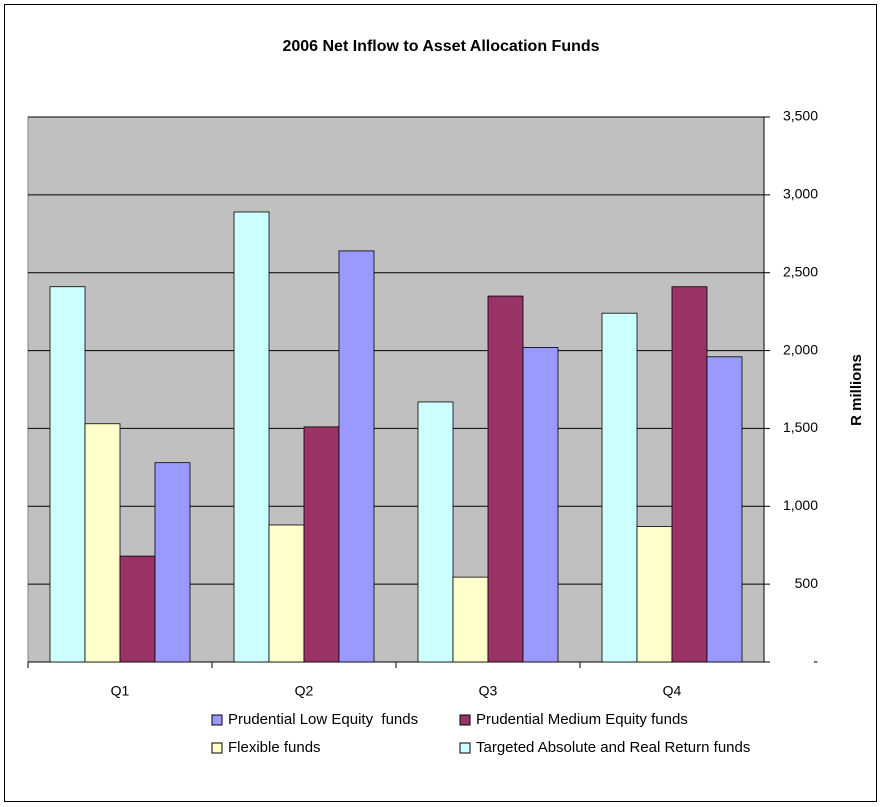 The height and width of the screenshot is (807, 882). I want to click on x-tick-label: Q3, so click(488, 691).